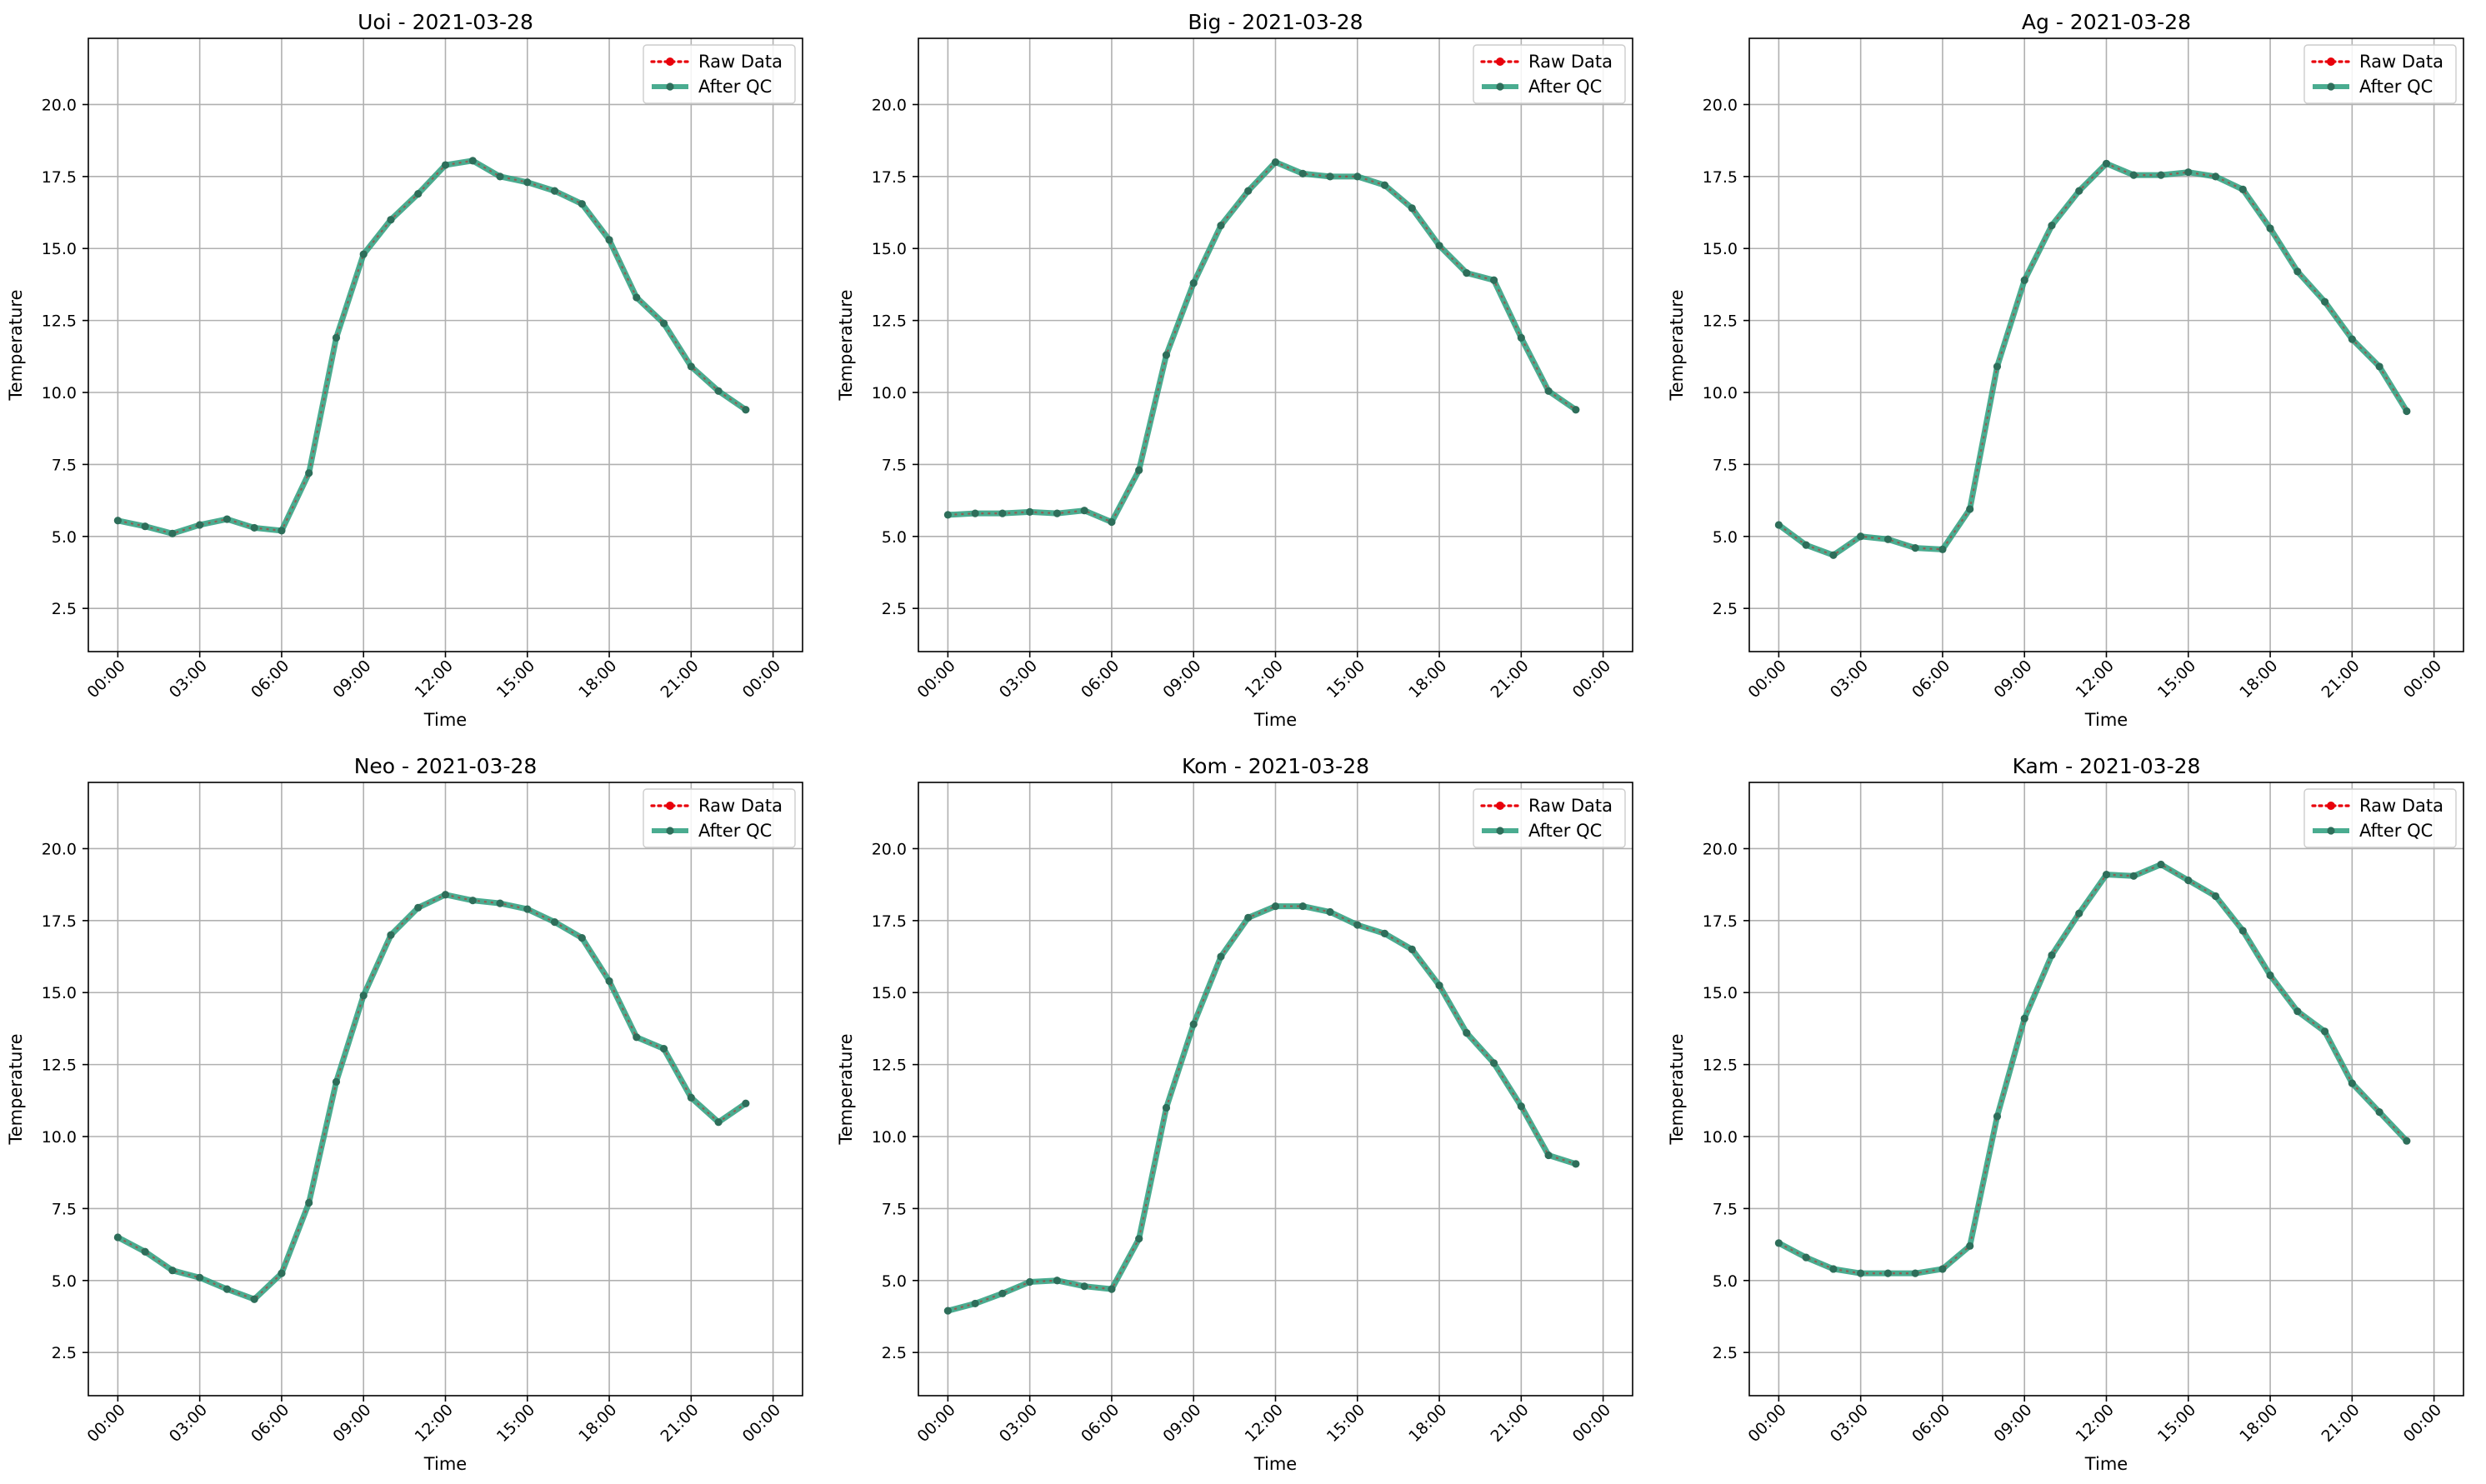  I want to click on x-tick-label: 21:00, so click(680, 679).